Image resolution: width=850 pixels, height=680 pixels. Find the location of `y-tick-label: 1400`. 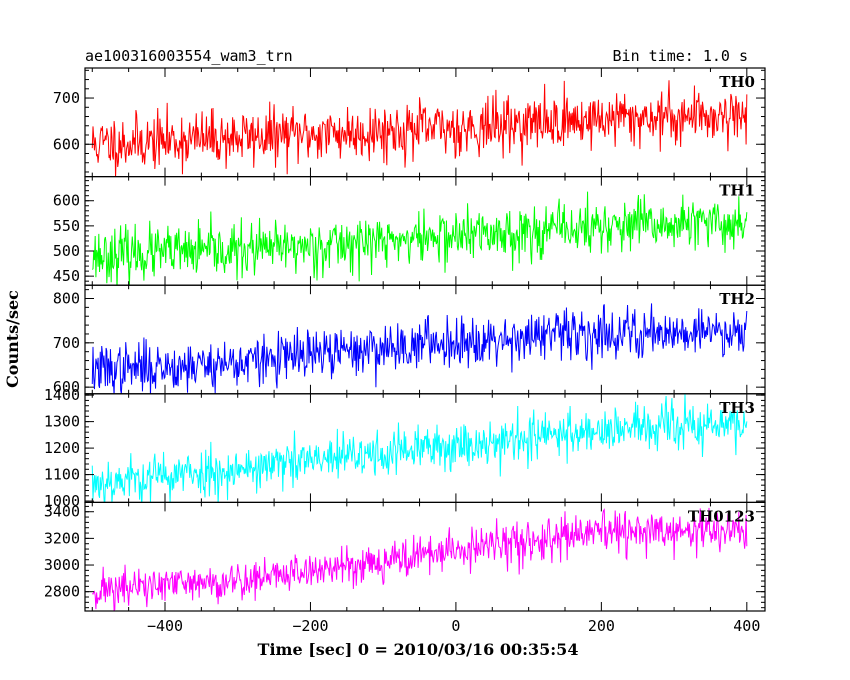

y-tick-label: 1400 is located at coordinates (62, 395).